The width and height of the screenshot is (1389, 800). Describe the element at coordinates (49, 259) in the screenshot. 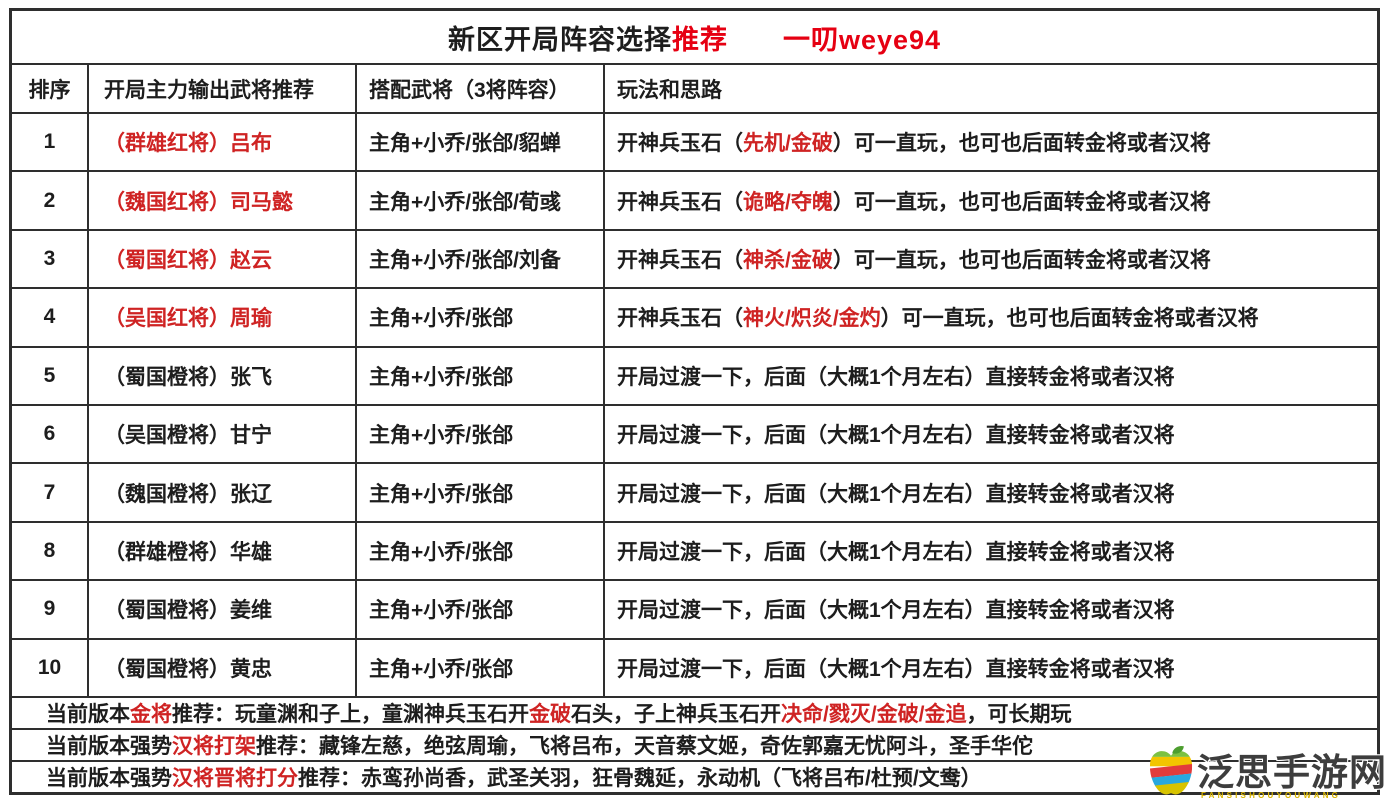

I see `rank-cell: 3` at that location.